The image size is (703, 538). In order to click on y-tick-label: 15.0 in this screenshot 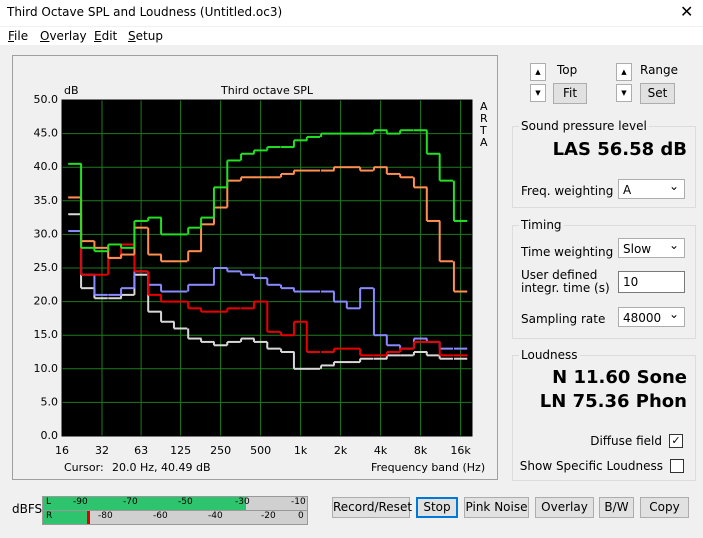, I will do `click(46, 334)`.